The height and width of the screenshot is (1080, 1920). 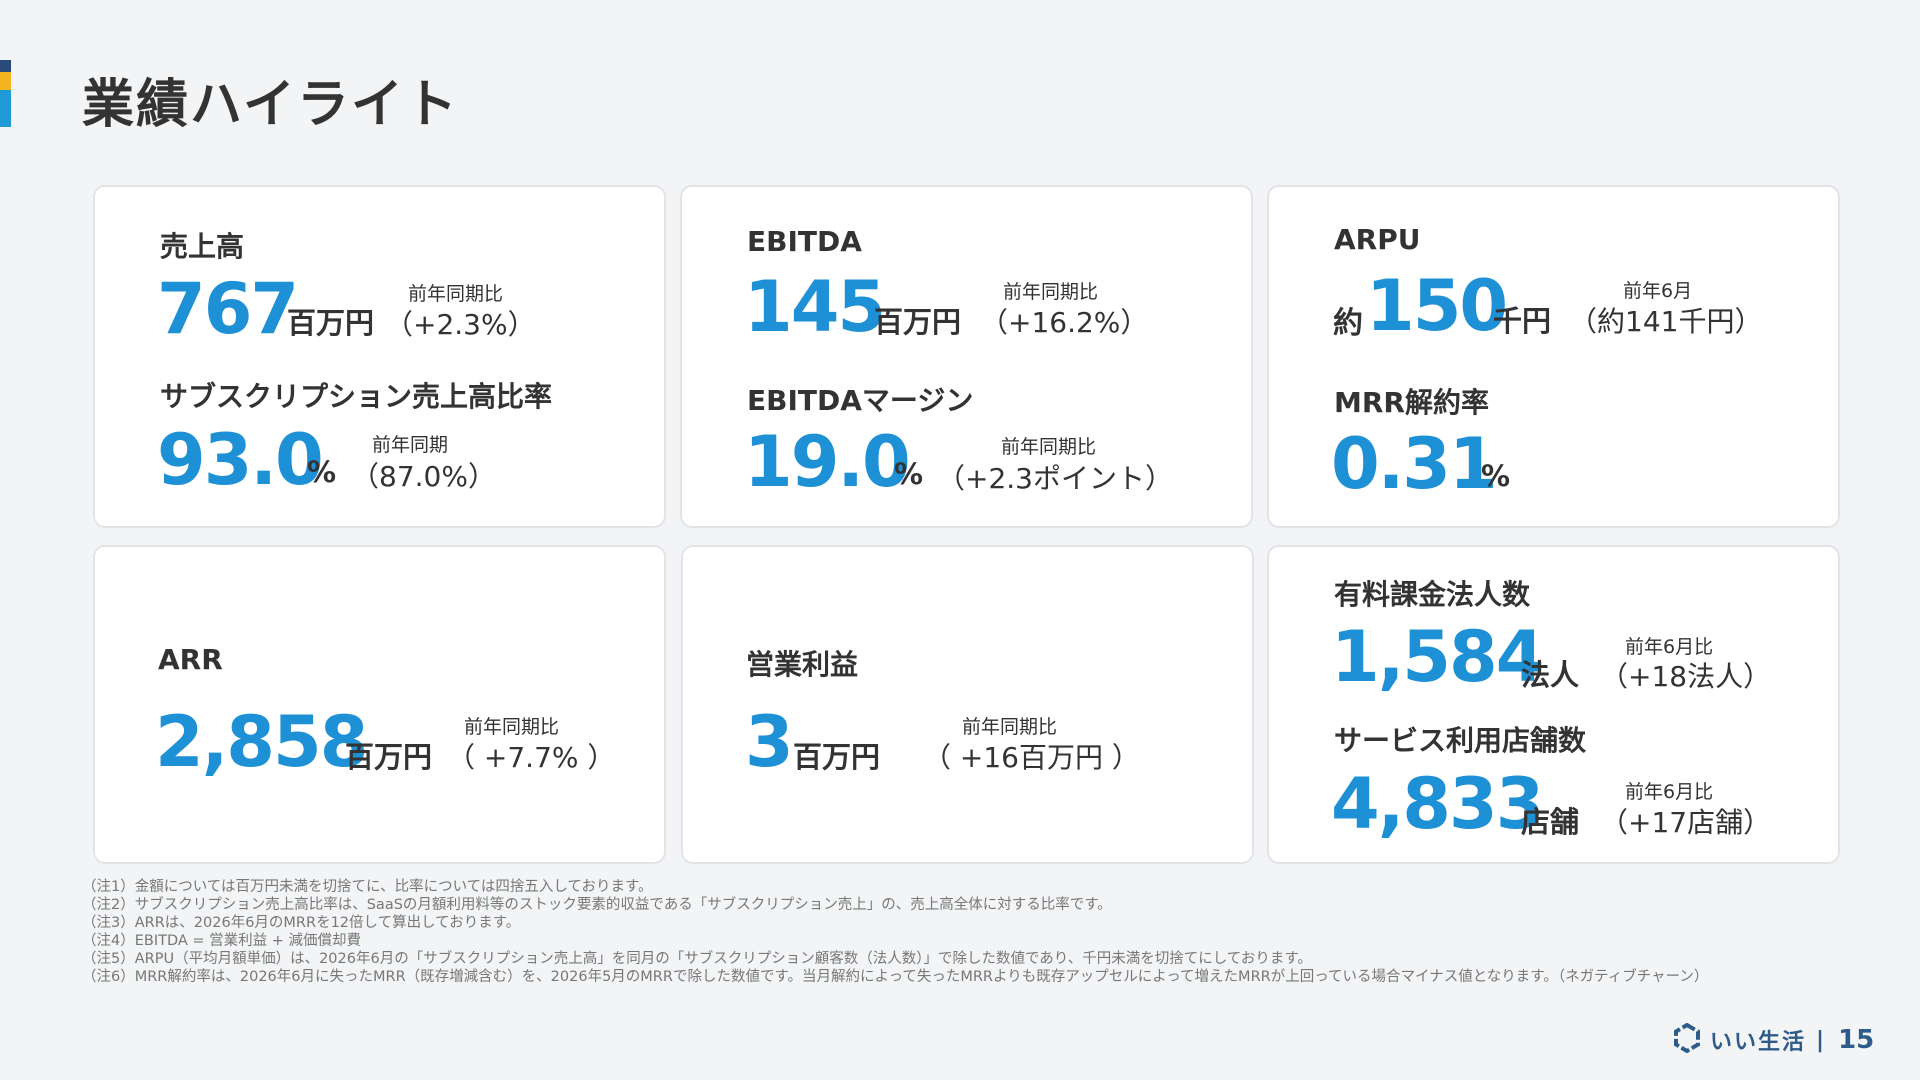 What do you see at coordinates (1550, 675) in the screenshot?
I see `paid-corporations-unit: 法人` at bounding box center [1550, 675].